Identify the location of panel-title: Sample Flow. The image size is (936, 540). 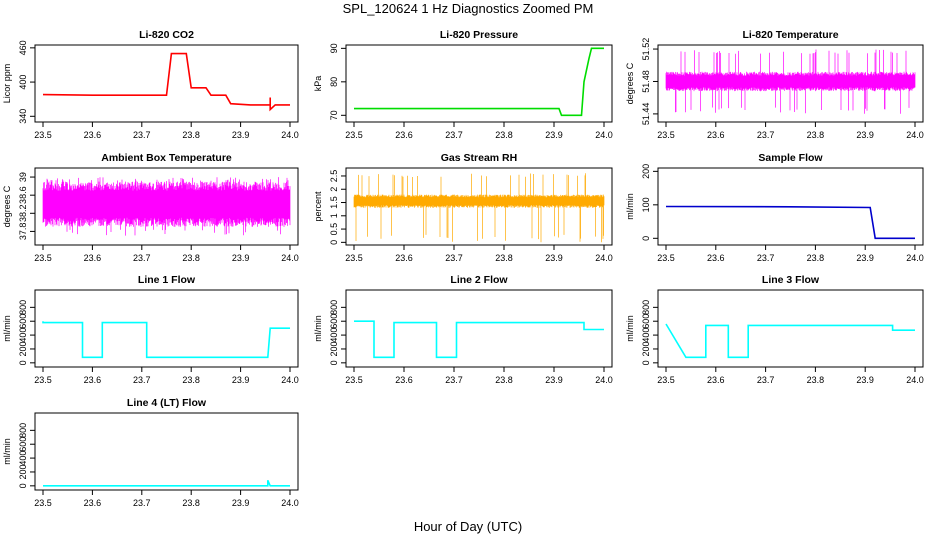
(790, 158).